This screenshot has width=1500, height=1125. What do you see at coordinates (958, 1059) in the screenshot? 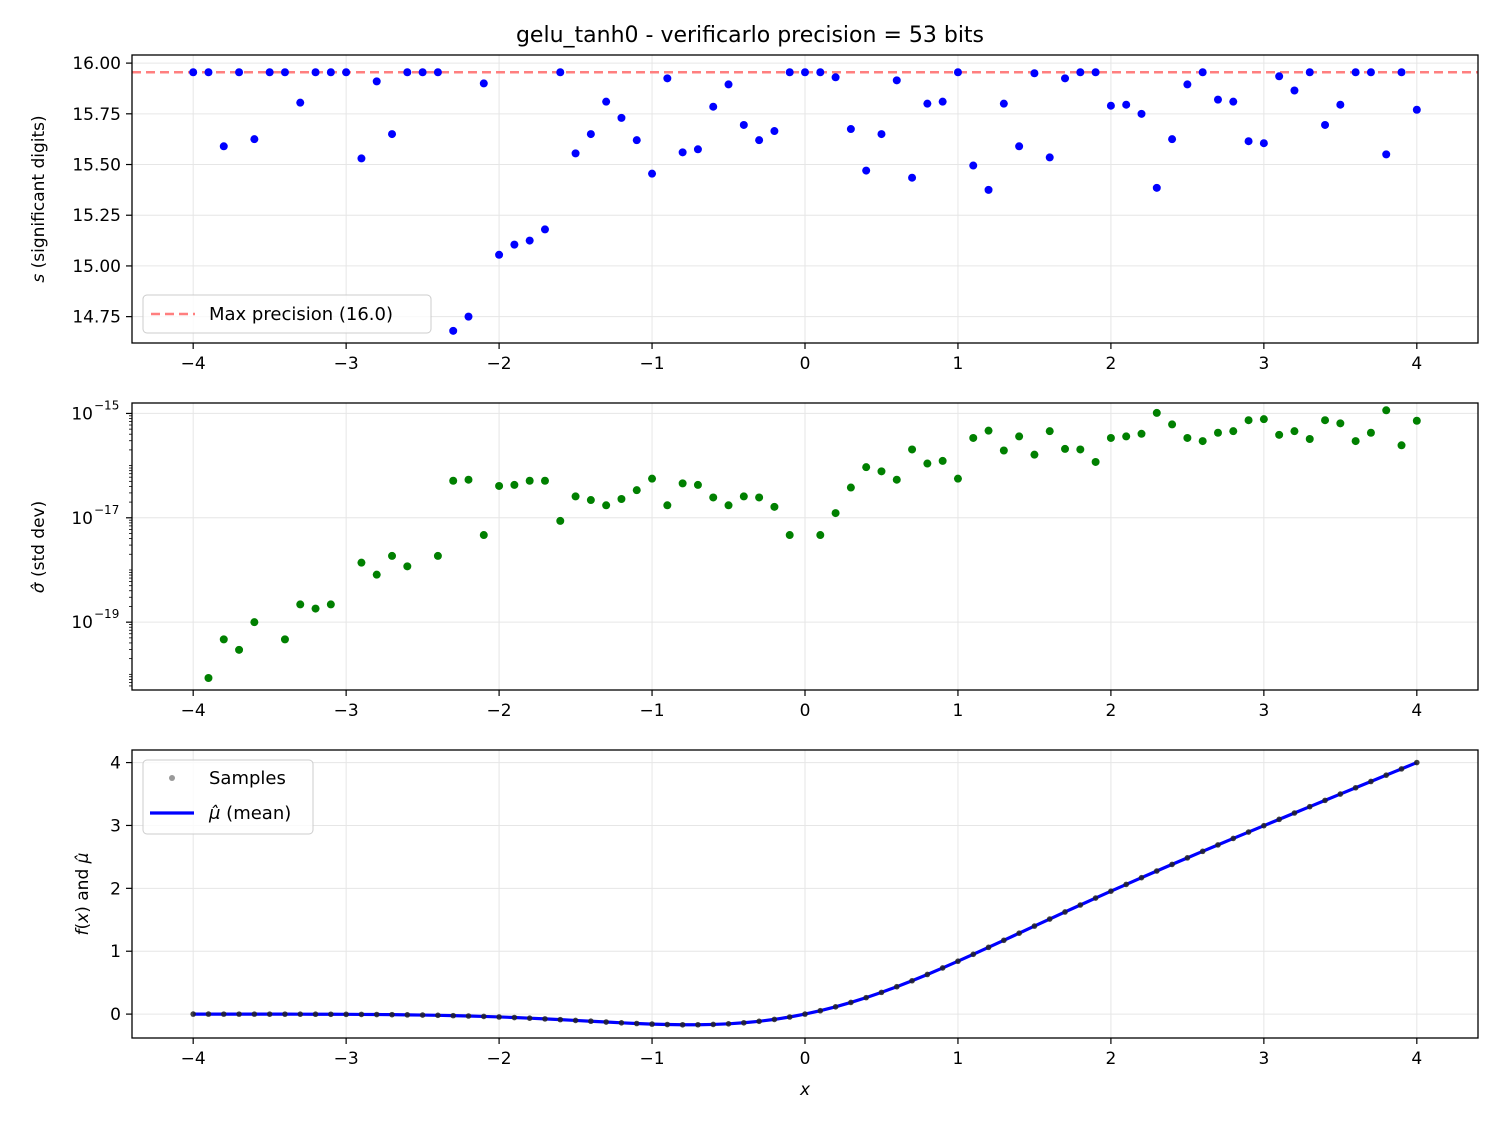
I see `bot-xtick-label: 1` at bounding box center [958, 1059].